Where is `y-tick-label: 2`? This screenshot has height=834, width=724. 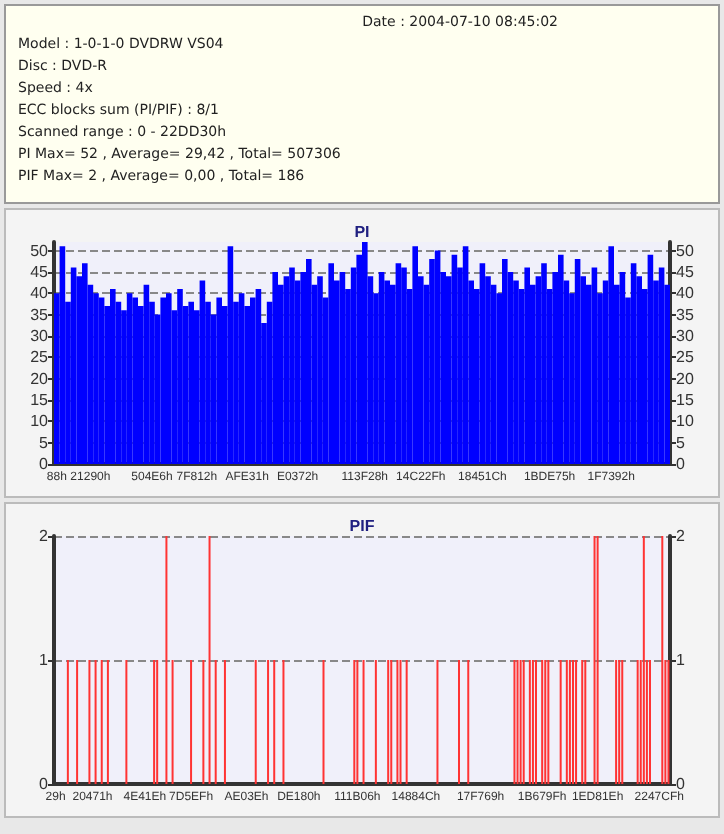
y-tick-label: 2 is located at coordinates (44, 536).